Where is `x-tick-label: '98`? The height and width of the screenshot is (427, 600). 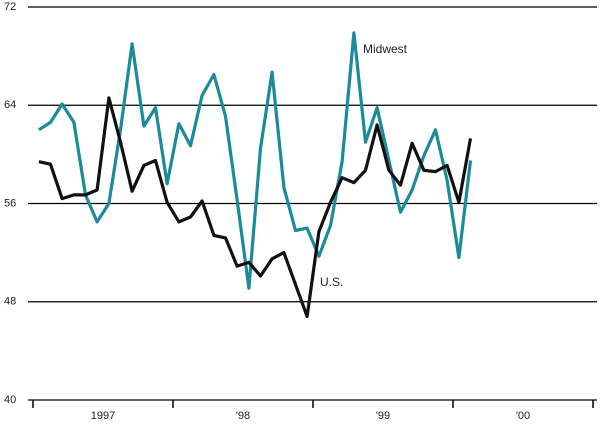
x-tick-label: '98 is located at coordinates (243, 416).